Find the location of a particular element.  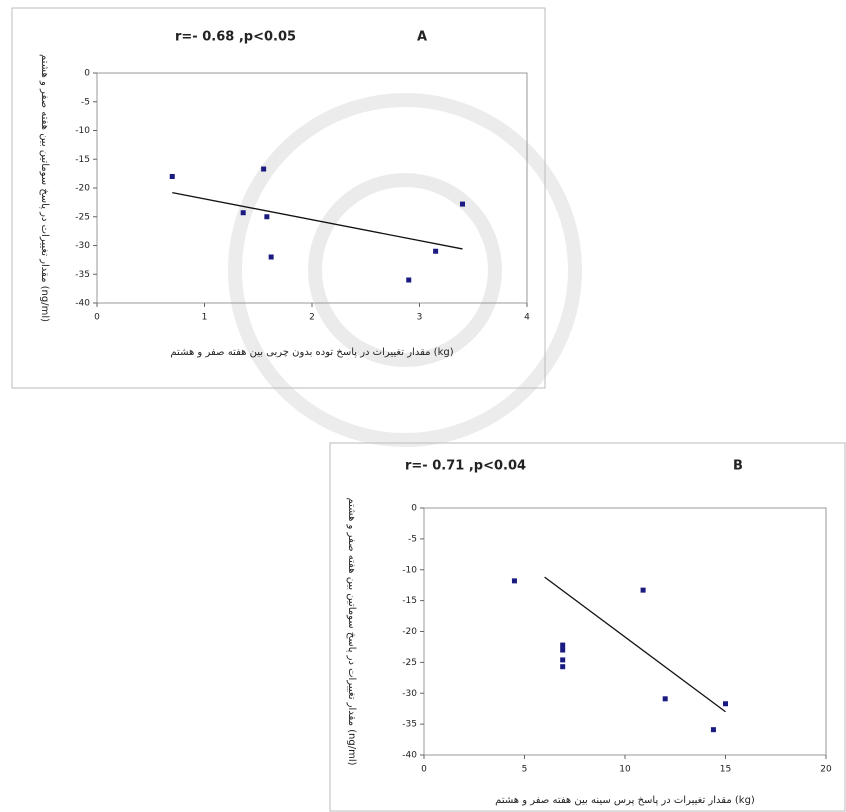

x-tick-label: 10 is located at coordinates (625, 770).